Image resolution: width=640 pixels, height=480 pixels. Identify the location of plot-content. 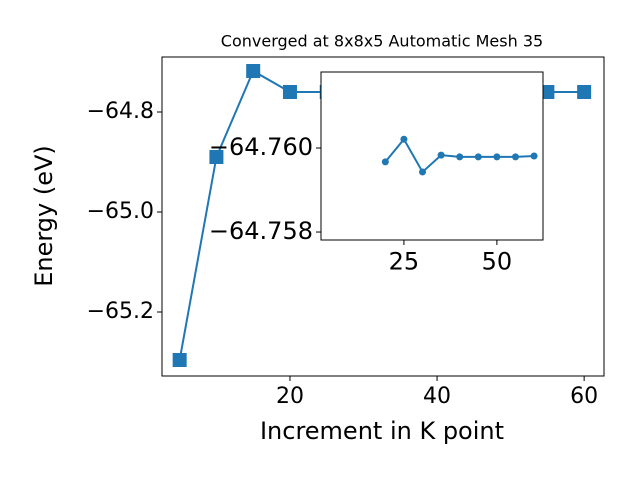
(459, 155).